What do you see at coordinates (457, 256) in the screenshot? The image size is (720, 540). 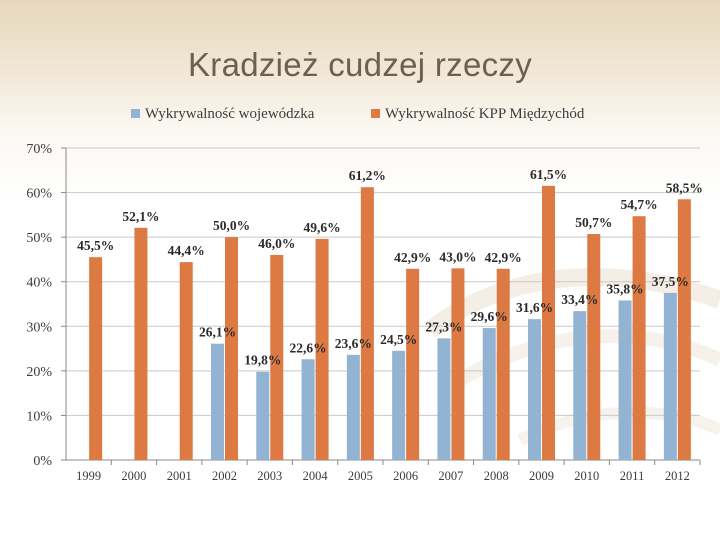 I see `data-label-series-2: 43,0%` at bounding box center [457, 256].